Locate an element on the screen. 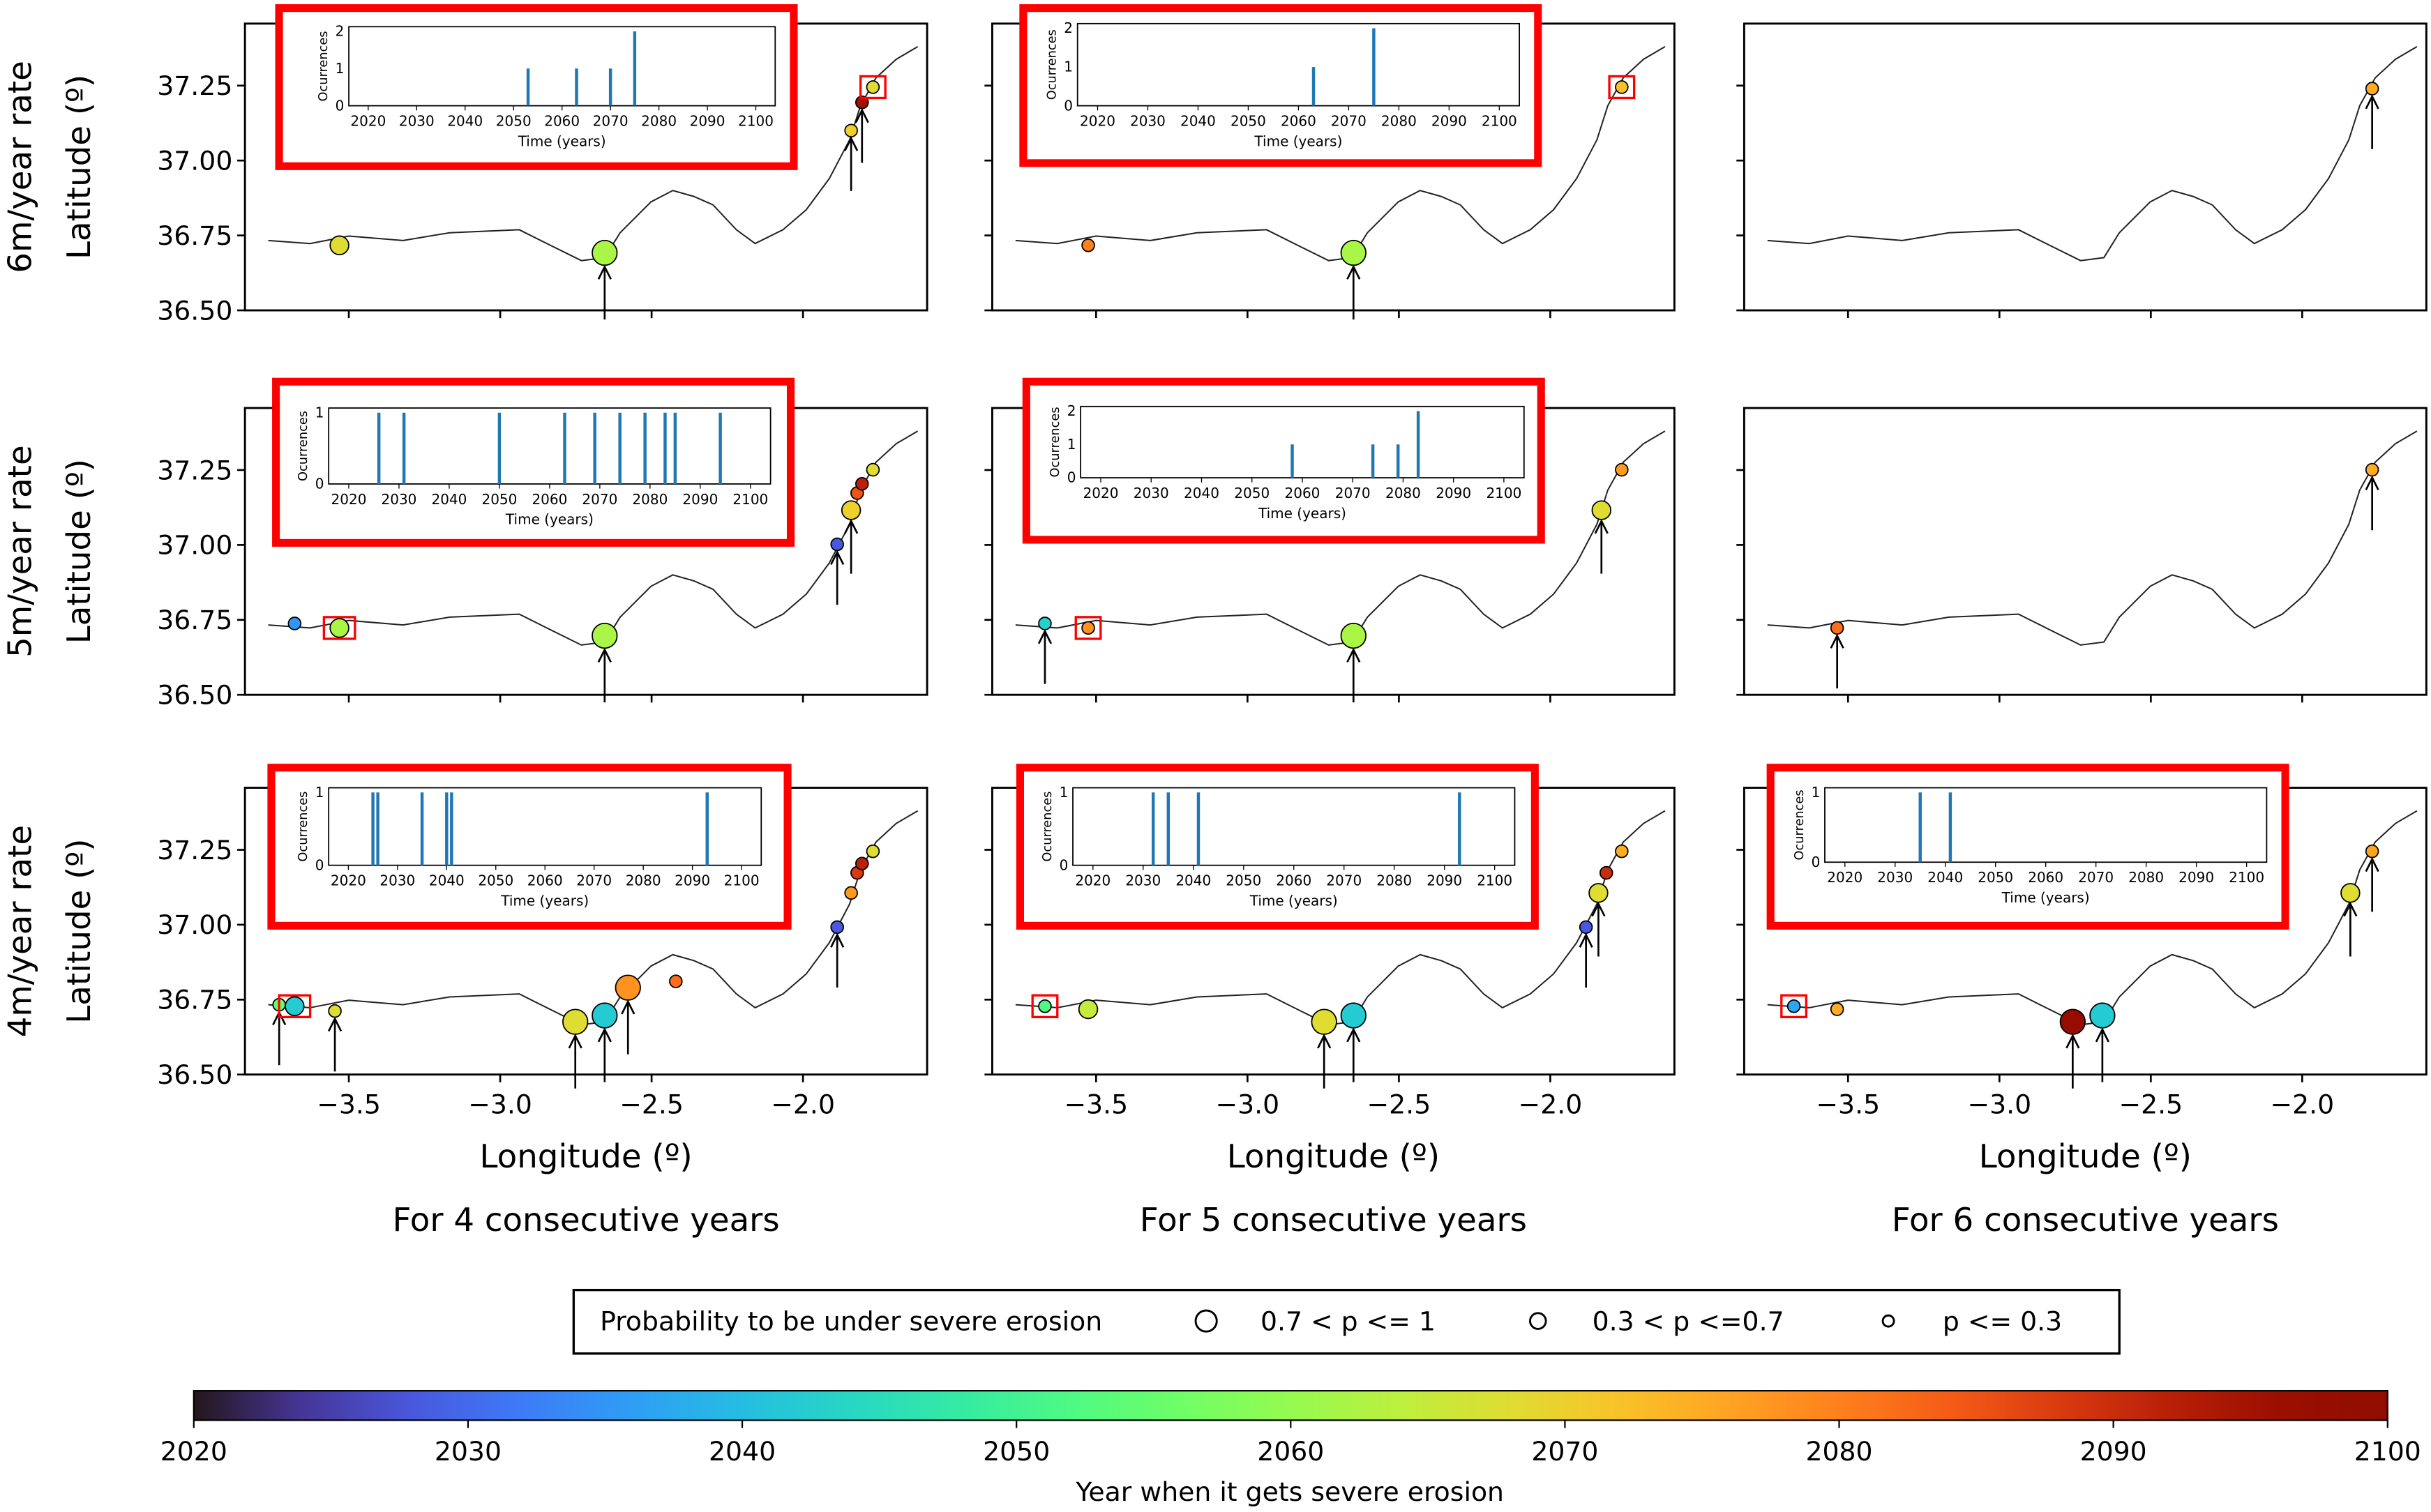  panel-r2-c3 is located at coordinates (2082, 555).